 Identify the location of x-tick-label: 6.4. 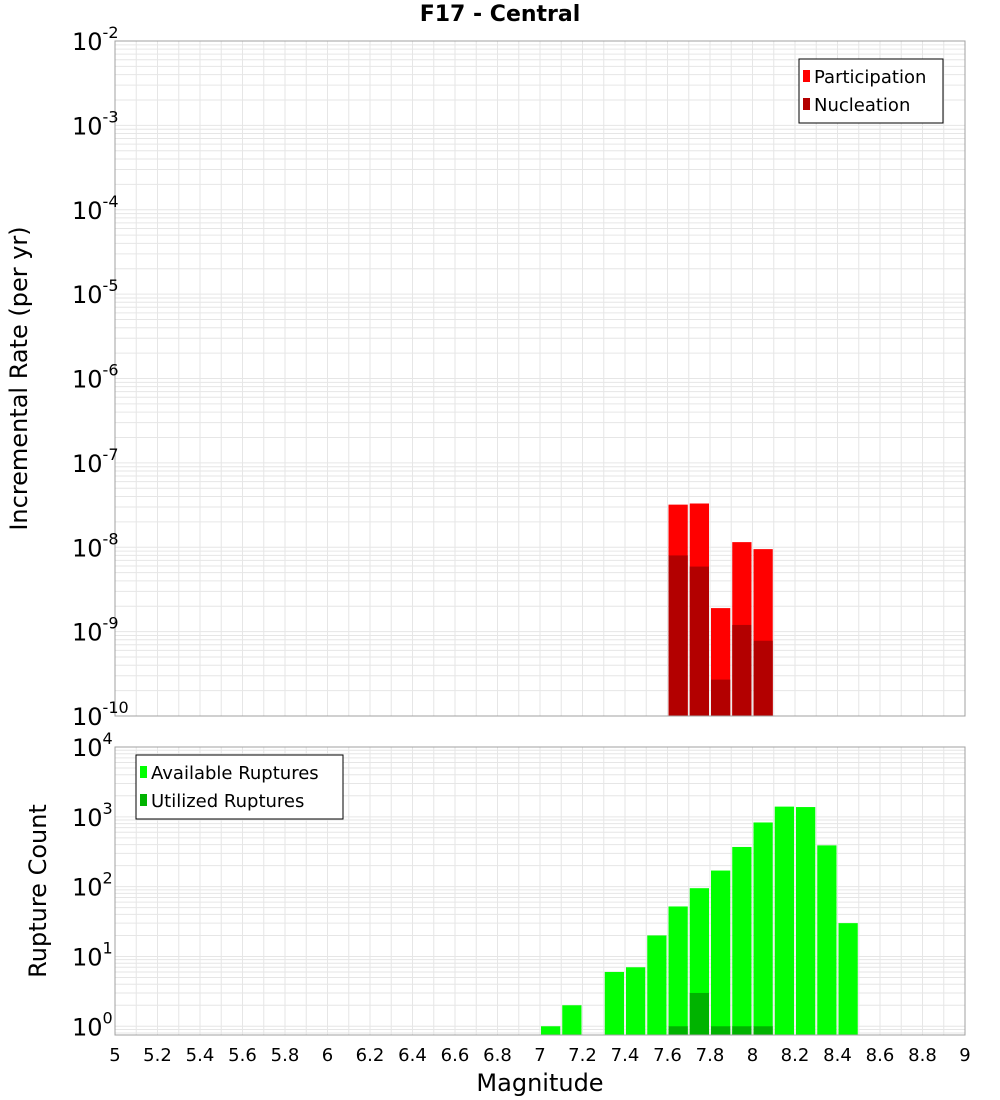
(412, 1055).